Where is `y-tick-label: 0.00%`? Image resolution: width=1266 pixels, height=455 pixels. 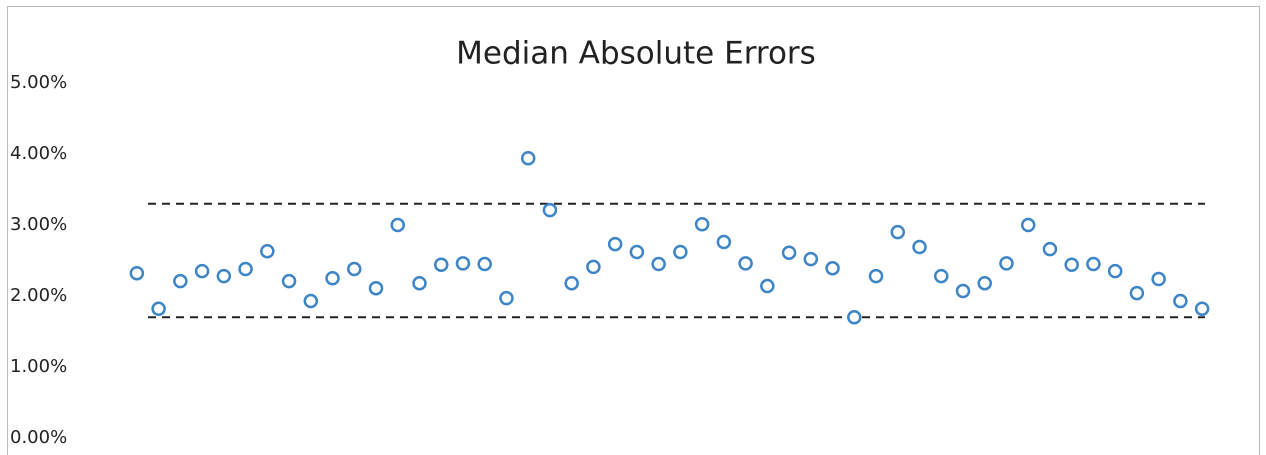
y-tick-label: 0.00% is located at coordinates (38, 437).